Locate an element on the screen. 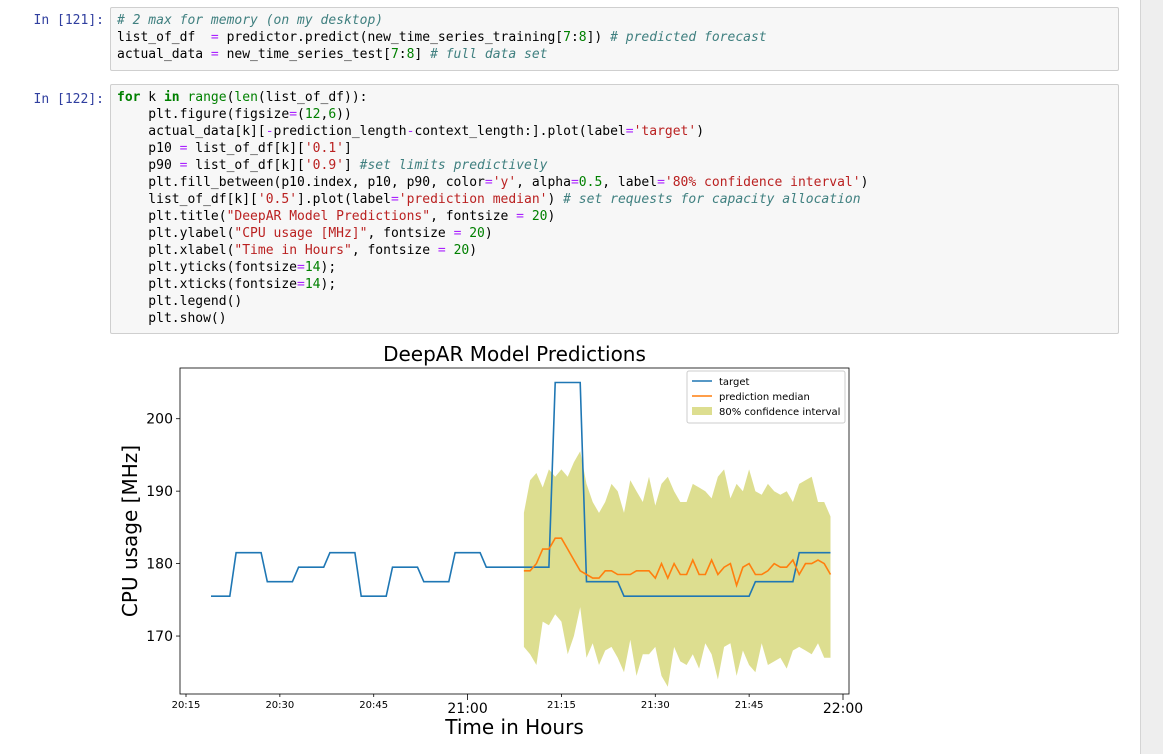  legend-swatch is located at coordinates (702, 411).